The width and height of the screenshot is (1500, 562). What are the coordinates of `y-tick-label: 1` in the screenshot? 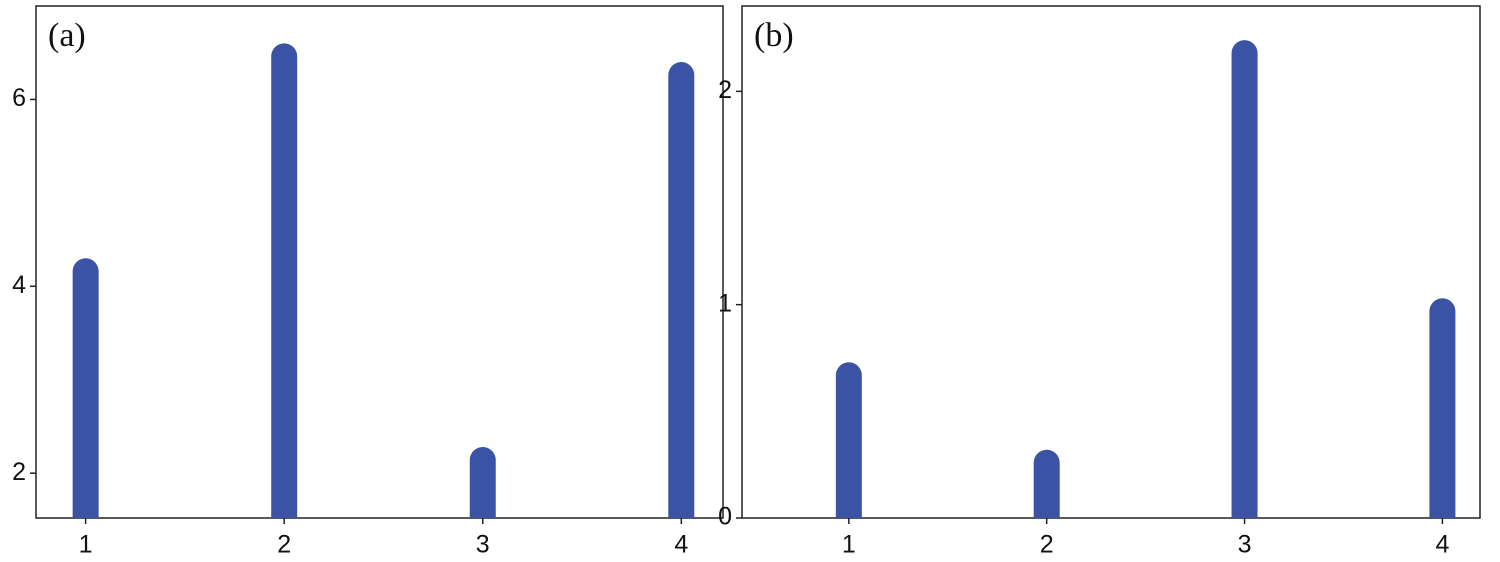 It's located at (725, 303).